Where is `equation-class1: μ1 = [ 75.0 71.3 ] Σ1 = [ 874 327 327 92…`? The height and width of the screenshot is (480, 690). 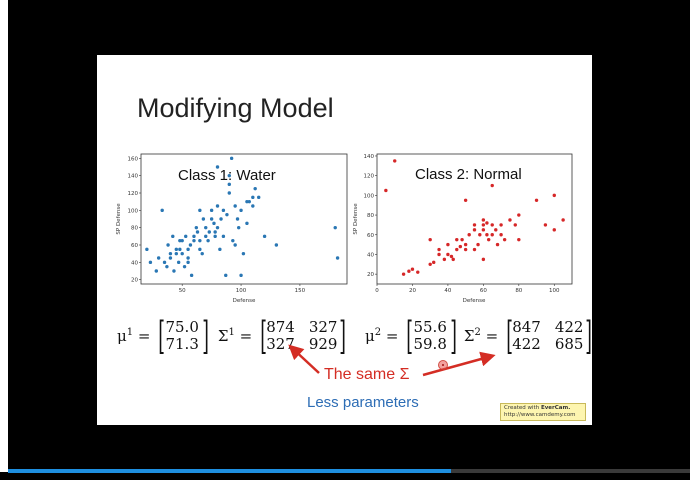
equation-class1: μ1 = [ 75.0 71.3 ] Σ1 = [ 874 327 327 92… is located at coordinates (234, 336).